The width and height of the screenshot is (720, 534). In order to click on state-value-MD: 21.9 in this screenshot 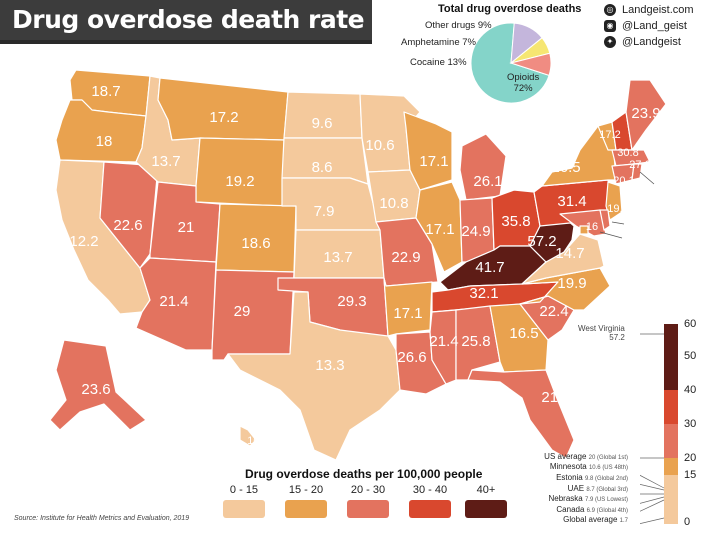, I will do `click(635, 241)`.